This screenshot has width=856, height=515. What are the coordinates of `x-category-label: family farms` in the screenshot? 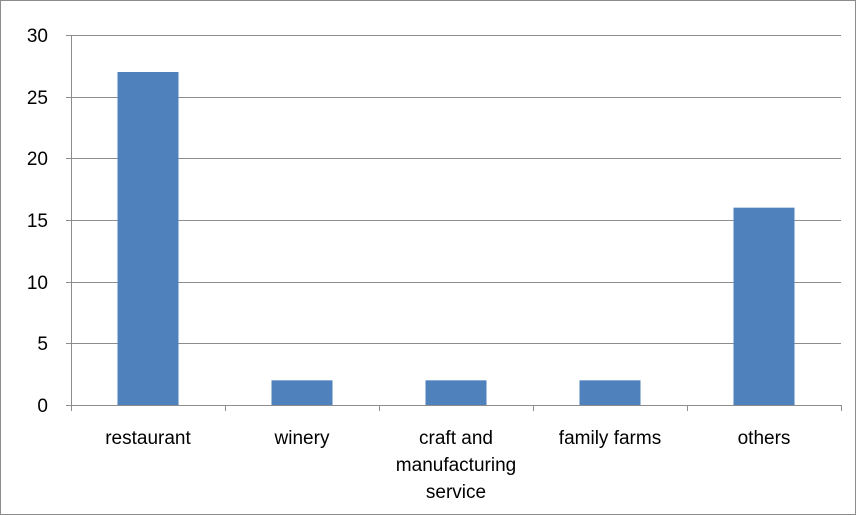 It's located at (610, 438).